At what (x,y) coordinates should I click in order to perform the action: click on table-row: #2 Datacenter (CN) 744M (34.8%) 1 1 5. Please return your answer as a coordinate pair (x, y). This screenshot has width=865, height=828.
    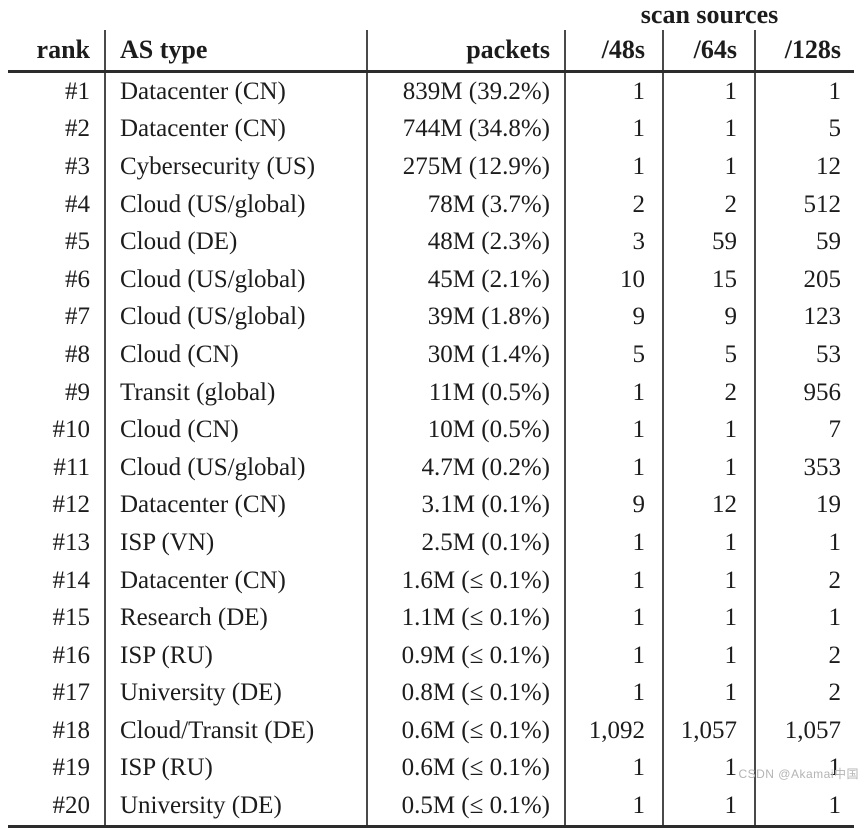
    Looking at the image, I should click on (431, 129).